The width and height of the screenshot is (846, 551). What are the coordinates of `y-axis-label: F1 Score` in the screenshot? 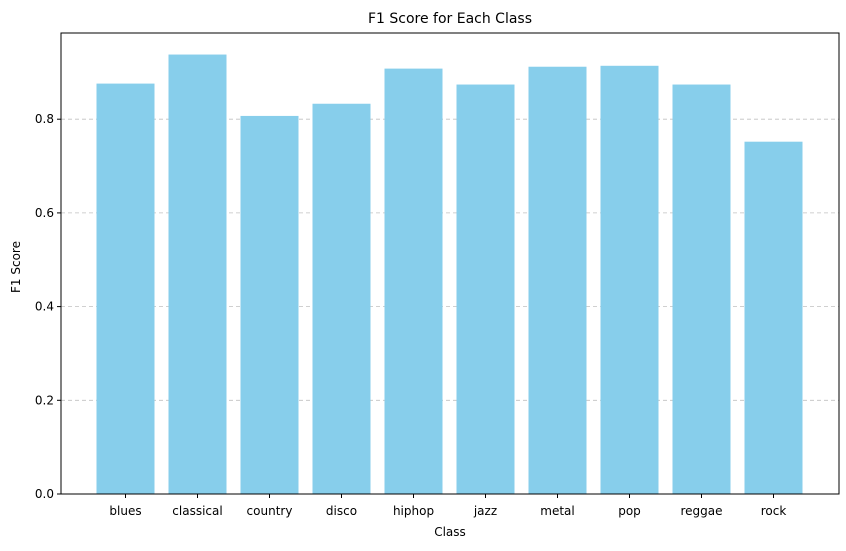 It's located at (16, 267).